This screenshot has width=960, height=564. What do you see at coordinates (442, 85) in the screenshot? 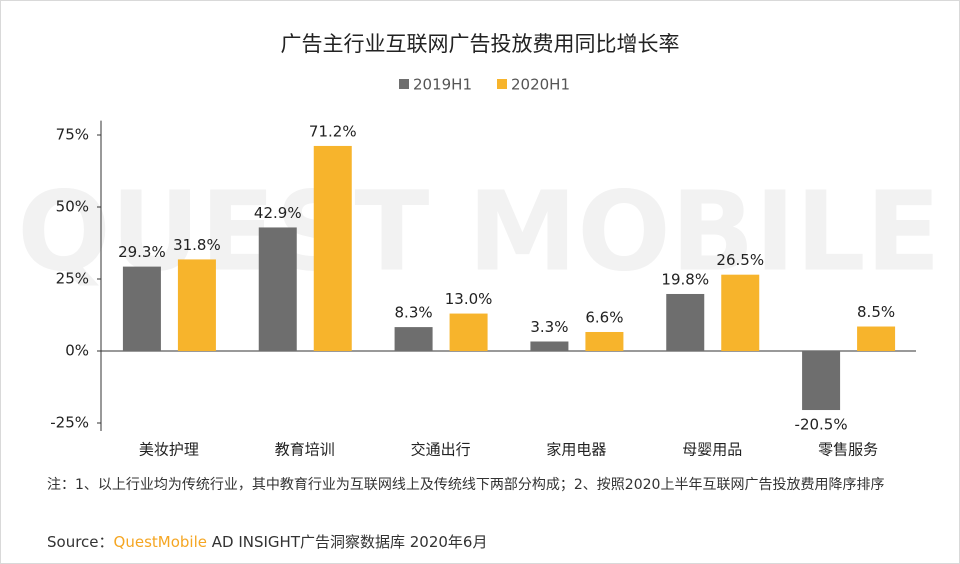
I see `legend-label: 2019H1` at bounding box center [442, 85].